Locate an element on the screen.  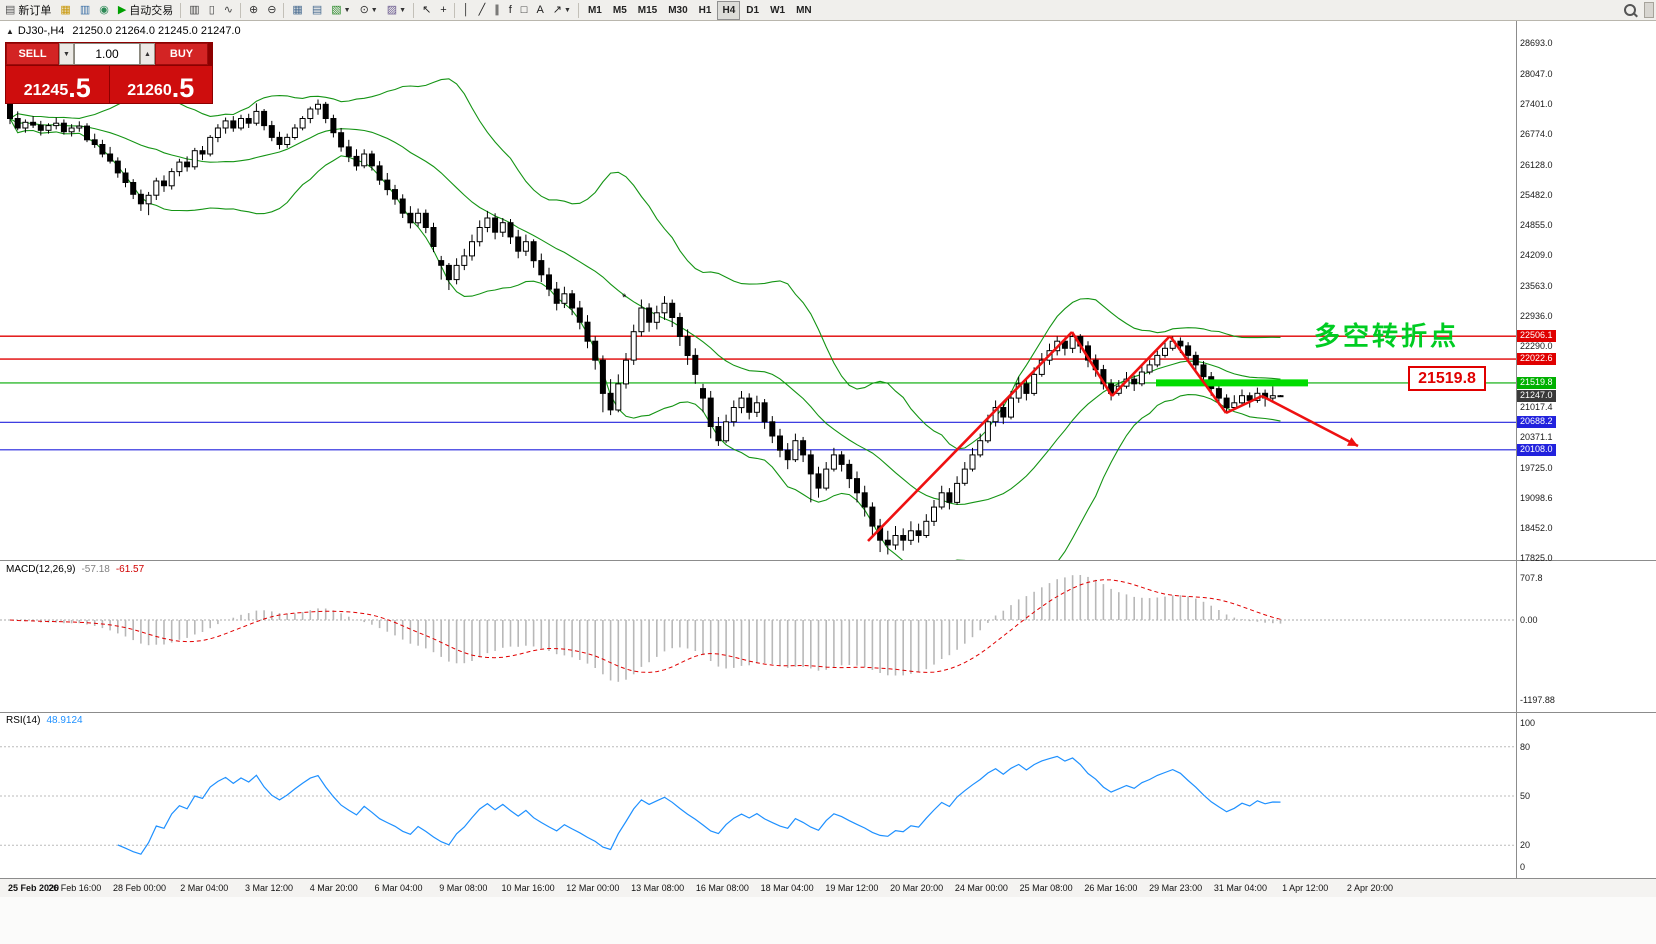
ohlc-values: 21250.0 21264.0 21245.0 21247.0 is located at coordinates (156, 31).